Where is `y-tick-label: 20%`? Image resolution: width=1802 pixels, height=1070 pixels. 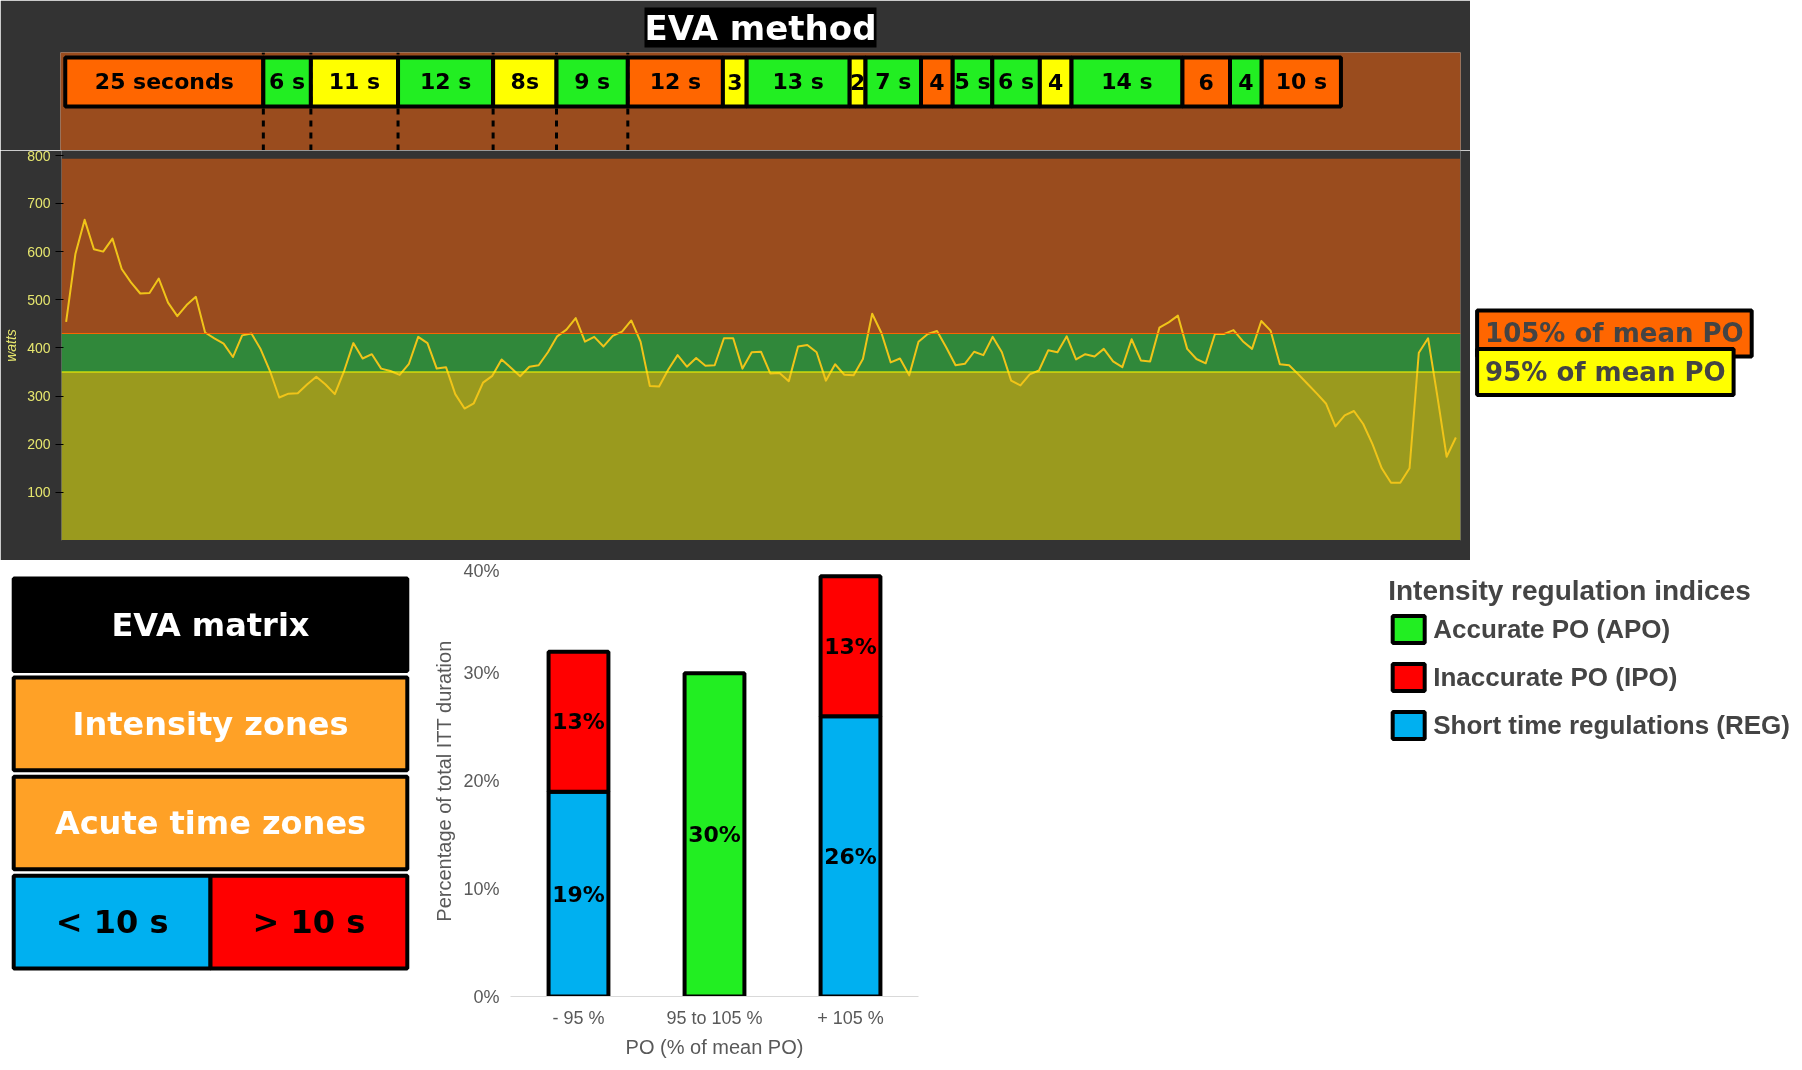 y-tick-label: 20% is located at coordinates (481, 781).